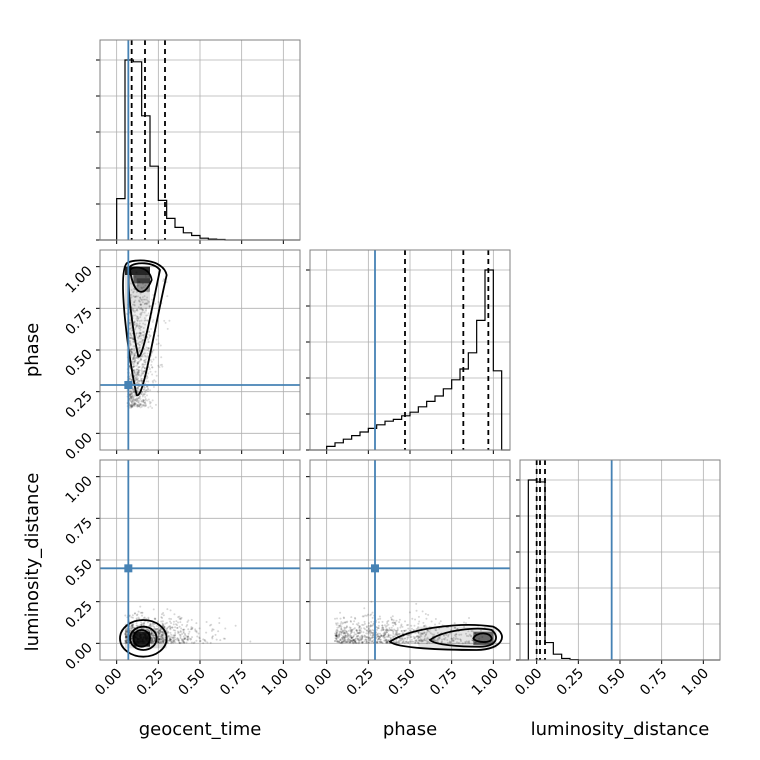 This screenshot has width=760, height=760. I want to click on joint-geocent-time-vs-phase-contour-inner, so click(141, 279).